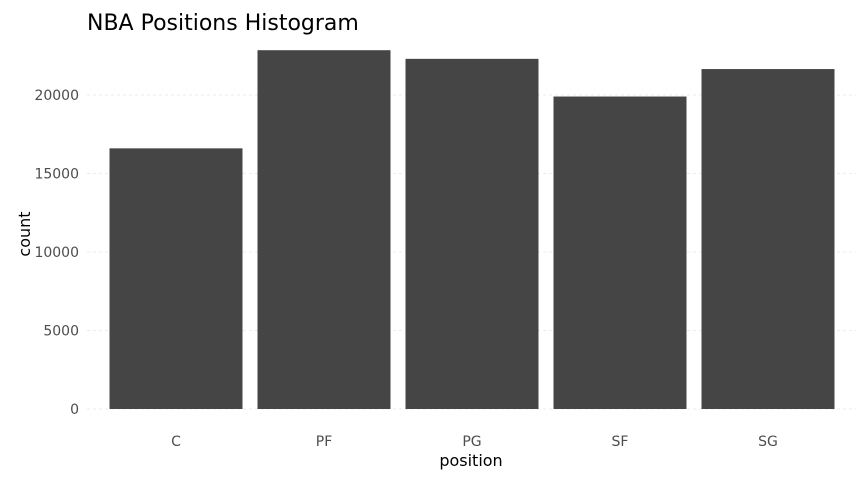 The height and width of the screenshot is (480, 864). I want to click on y-tick-label: 20000, so click(56, 96).